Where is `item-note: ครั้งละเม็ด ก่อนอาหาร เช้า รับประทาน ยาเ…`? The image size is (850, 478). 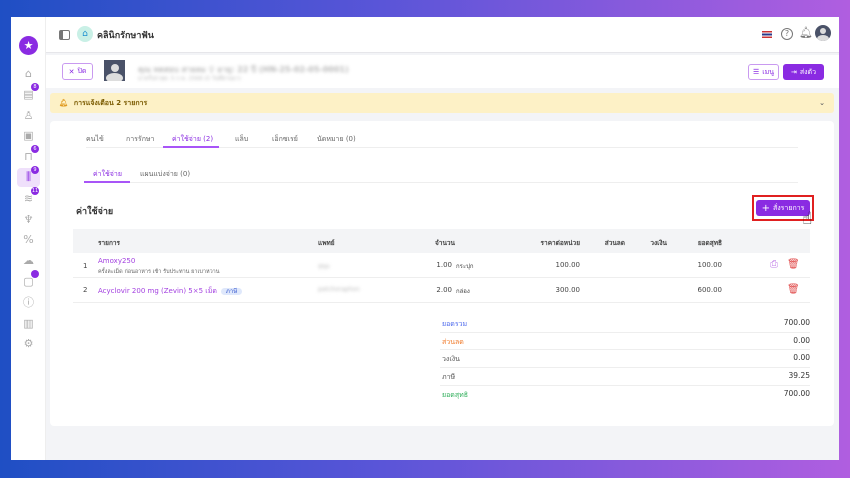
item-note: ครั้งละเม็ด ก่อนอาหาร เช้า รับประทาน ยาเ… is located at coordinates (159, 272).